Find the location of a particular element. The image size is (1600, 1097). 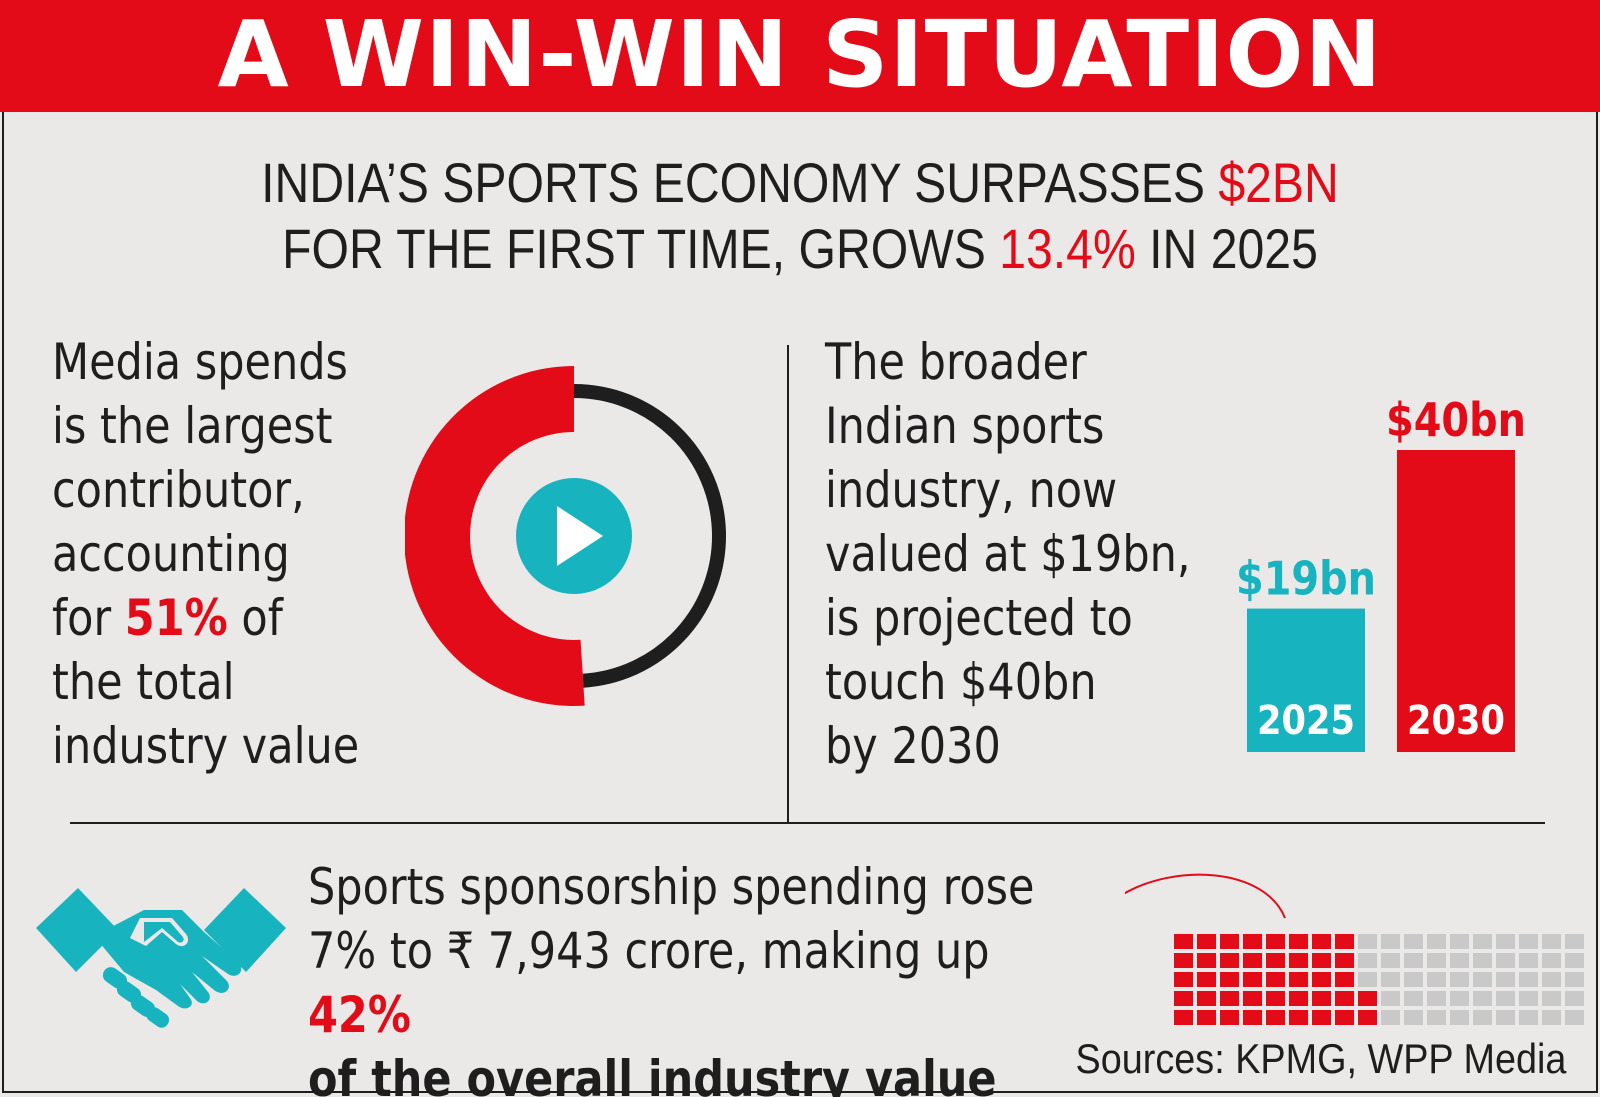

media-line: for 51% of is located at coordinates (241, 618).